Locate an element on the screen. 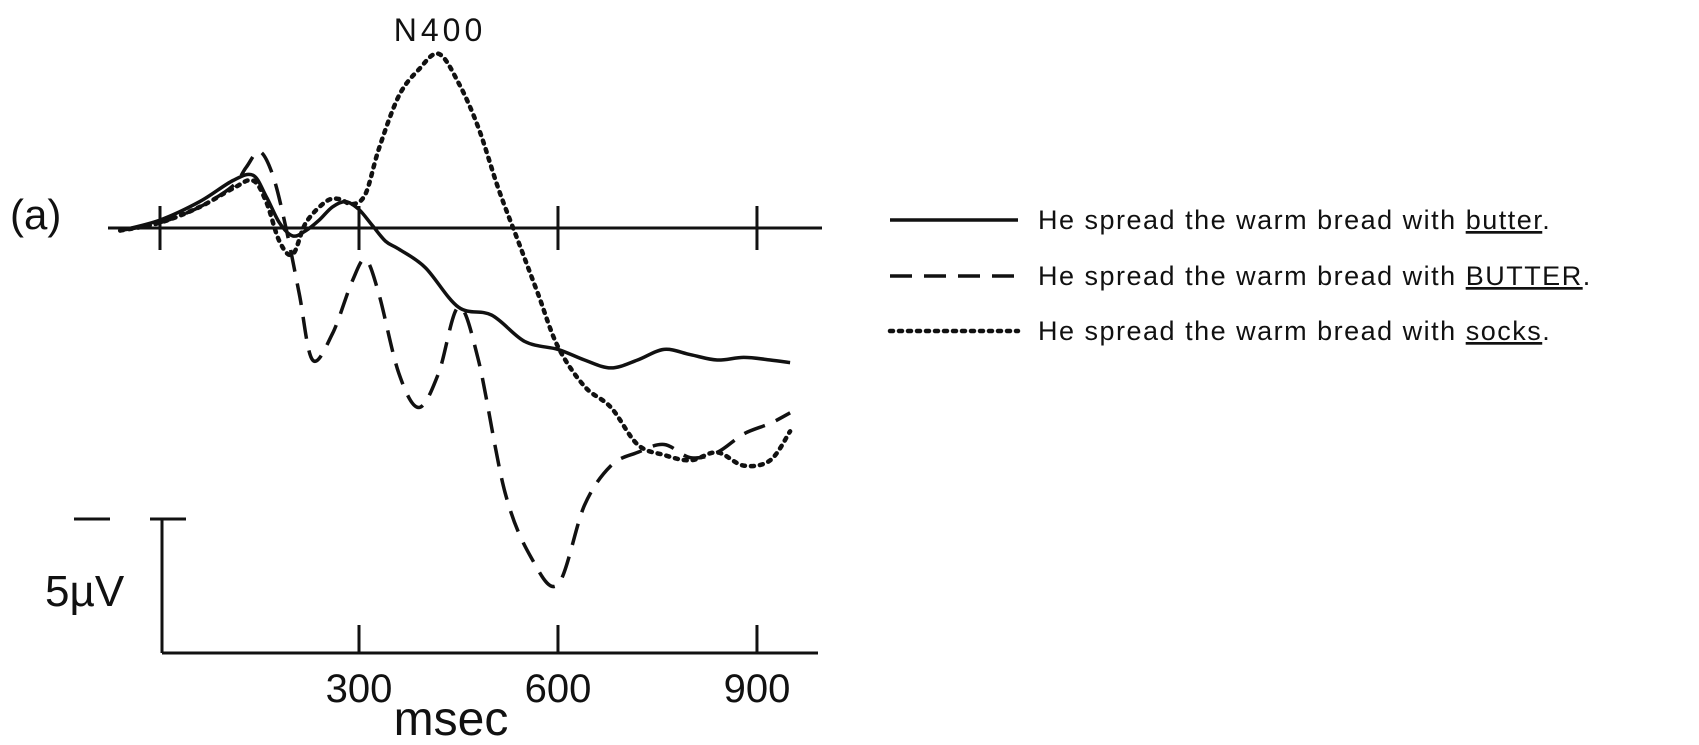 Image resolution: width=1699 pixels, height=745 pixels. x-tick-label-900: 900 is located at coordinates (757, 689).